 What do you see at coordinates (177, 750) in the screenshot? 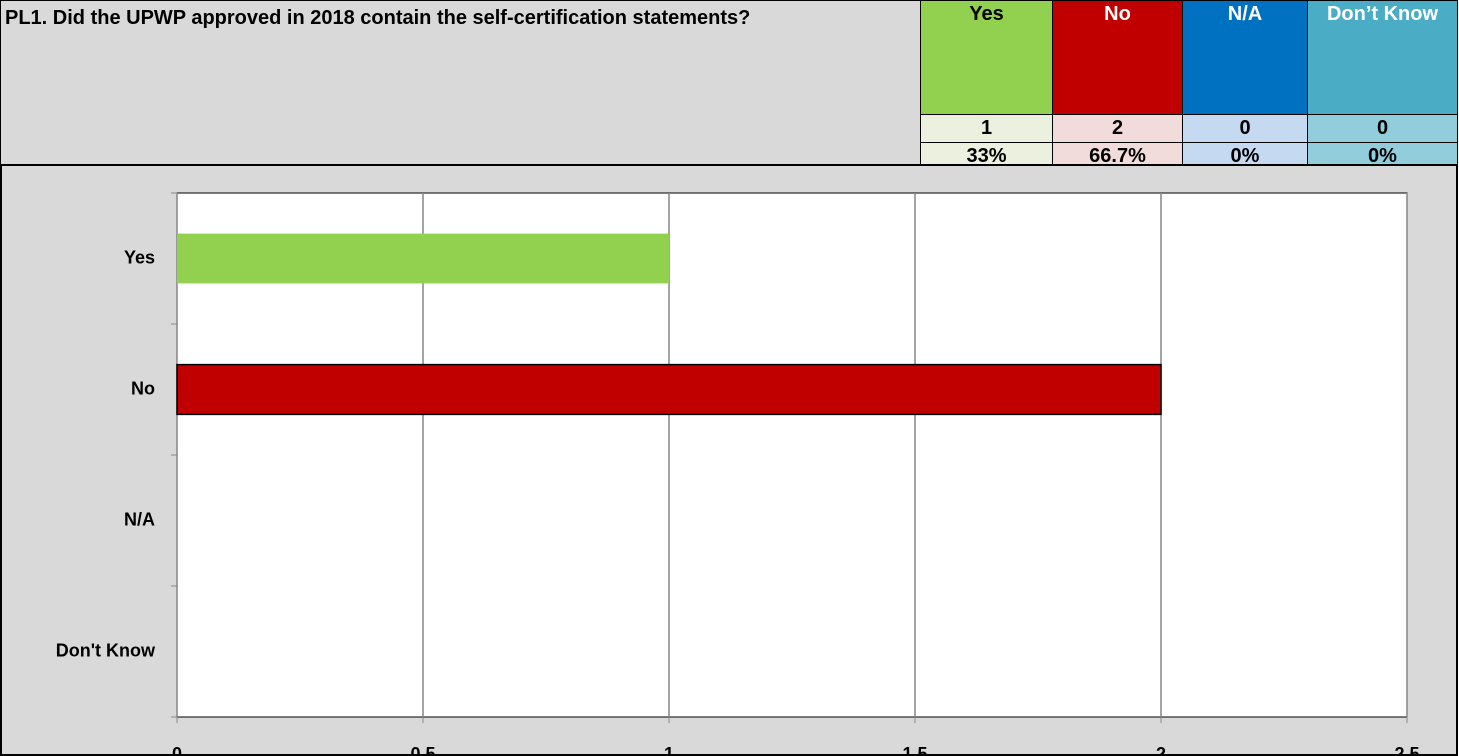
I see `x-tick-label: 0` at bounding box center [177, 750].